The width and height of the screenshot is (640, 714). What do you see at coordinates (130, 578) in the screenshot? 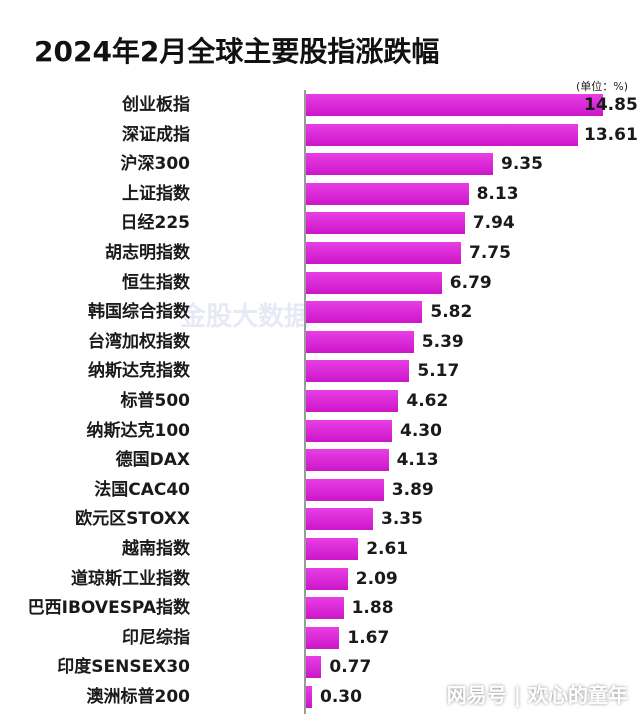
I see `category-label: 道琼斯工业指数` at bounding box center [130, 578].